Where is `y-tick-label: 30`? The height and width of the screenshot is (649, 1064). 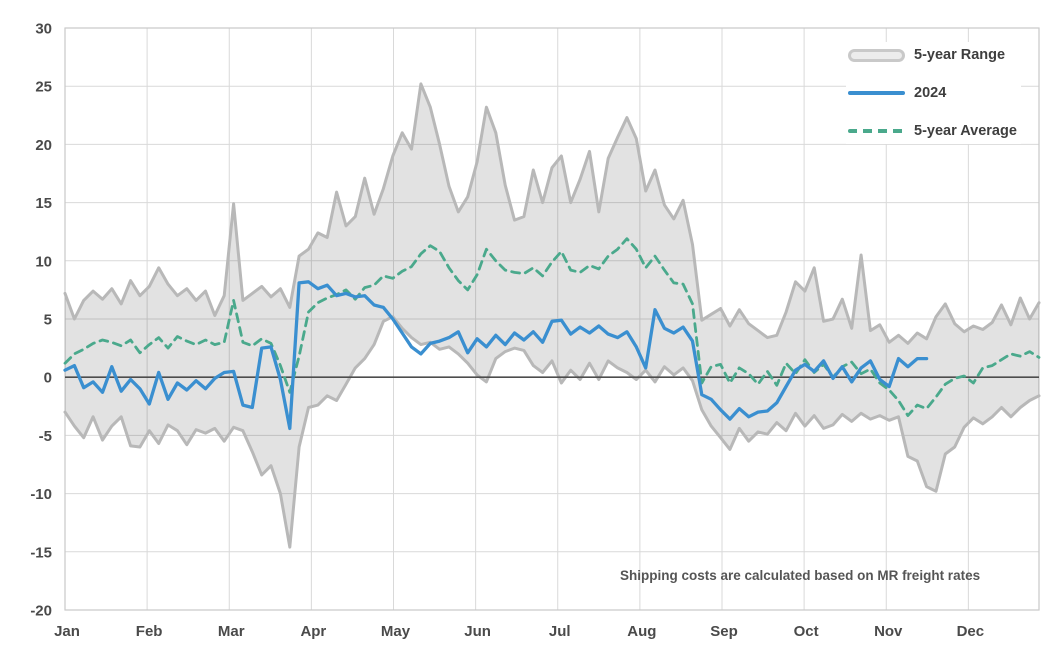
y-tick-label: 30 is located at coordinates (43, 29).